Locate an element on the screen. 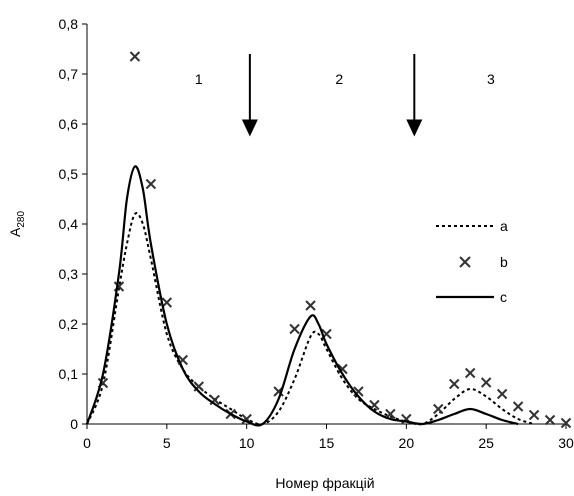 This screenshot has width=574, height=496. x-tick-label: 5 is located at coordinates (167, 443).